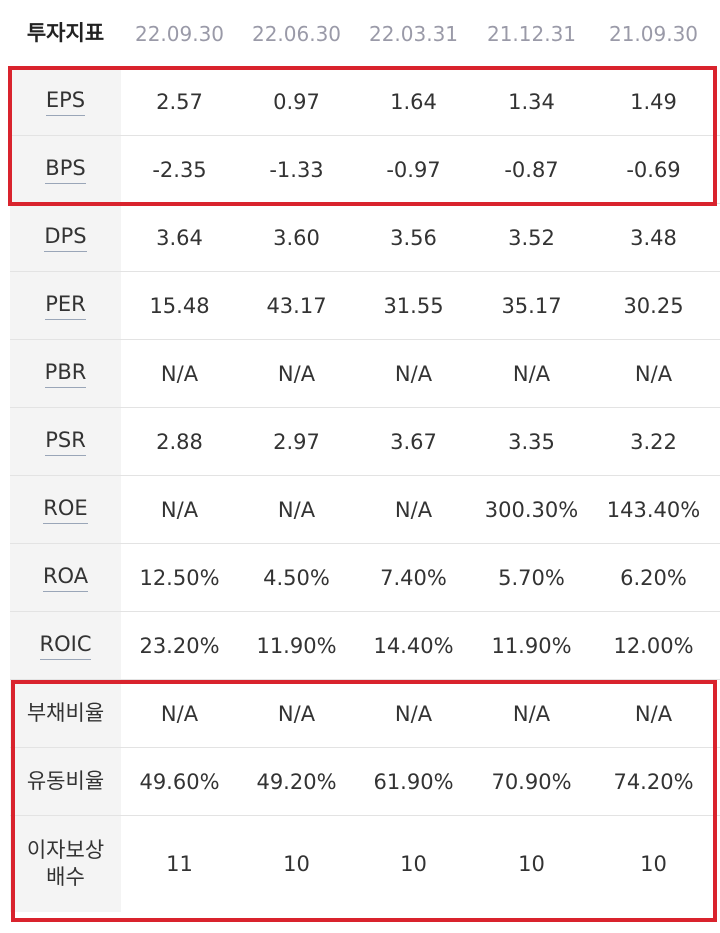 Image resolution: width=720 pixels, height=933 pixels. I want to click on table-cell: 1.49, so click(653, 101).